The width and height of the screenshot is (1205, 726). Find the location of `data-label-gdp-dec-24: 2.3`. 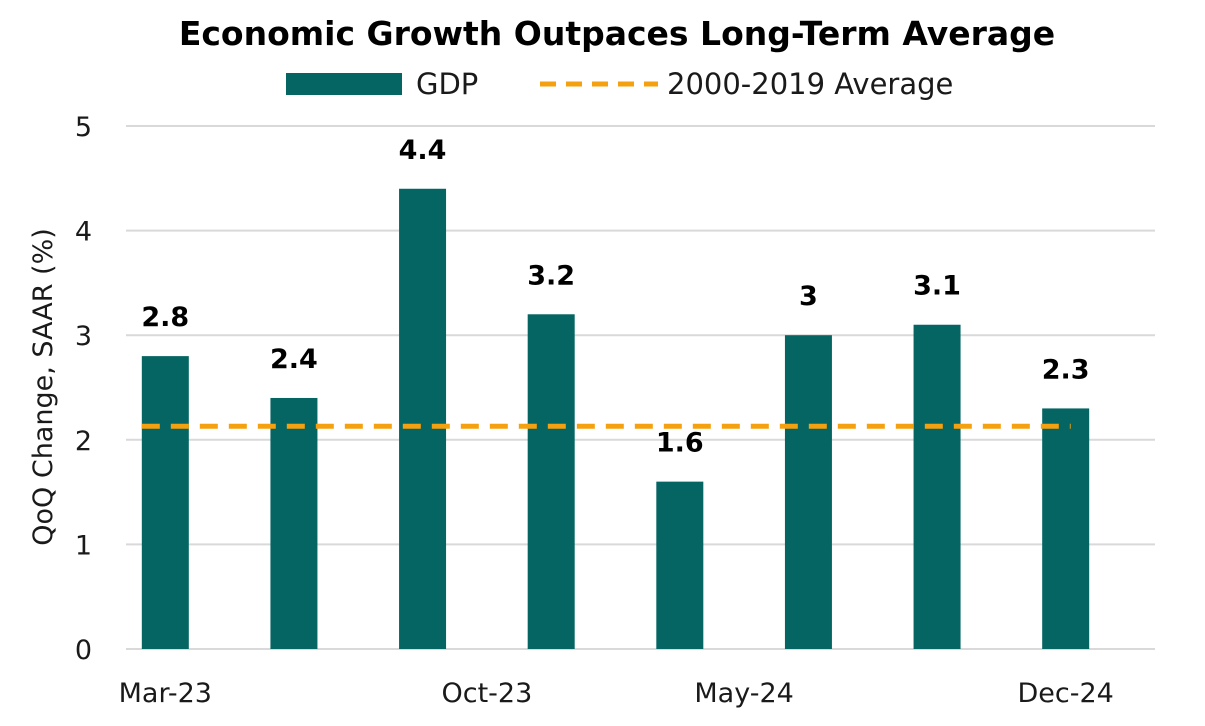

data-label-gdp-dec-24: 2.3 is located at coordinates (1066, 369).